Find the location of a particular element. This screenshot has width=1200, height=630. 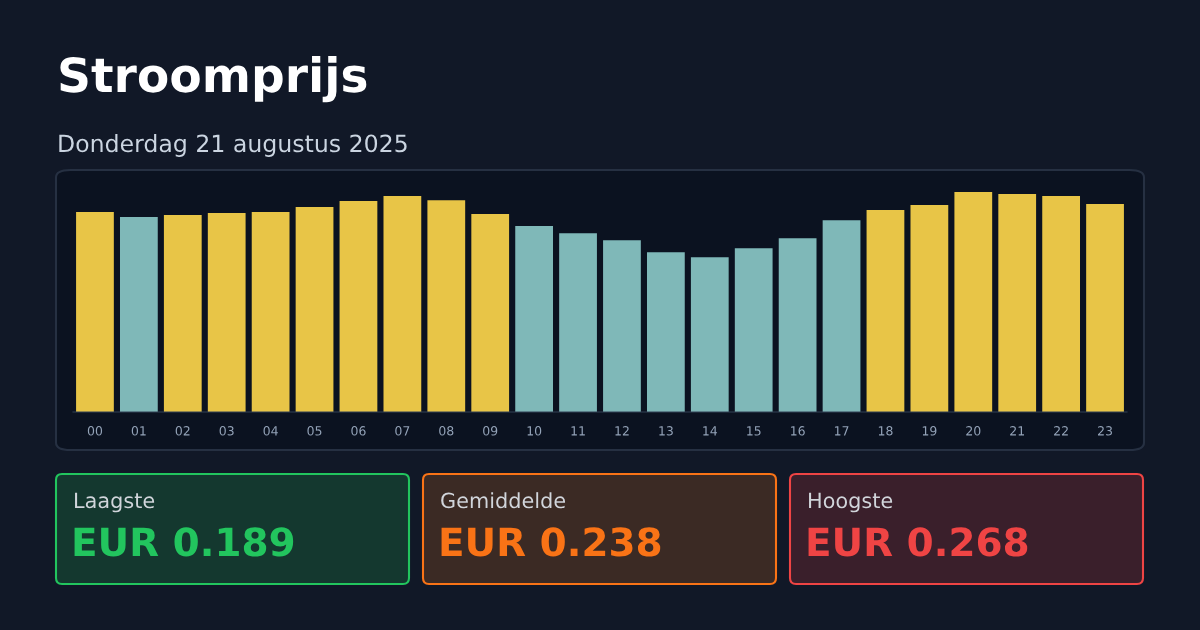

x-tick-label: 20 is located at coordinates (973, 431).